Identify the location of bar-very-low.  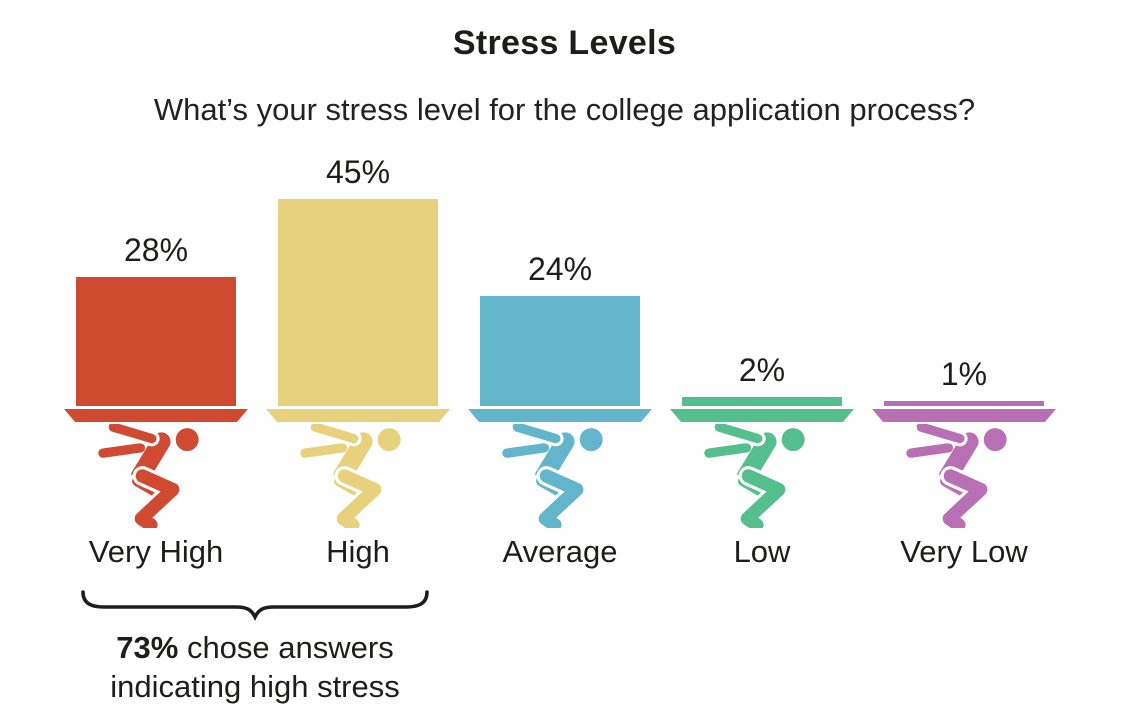
(964, 403).